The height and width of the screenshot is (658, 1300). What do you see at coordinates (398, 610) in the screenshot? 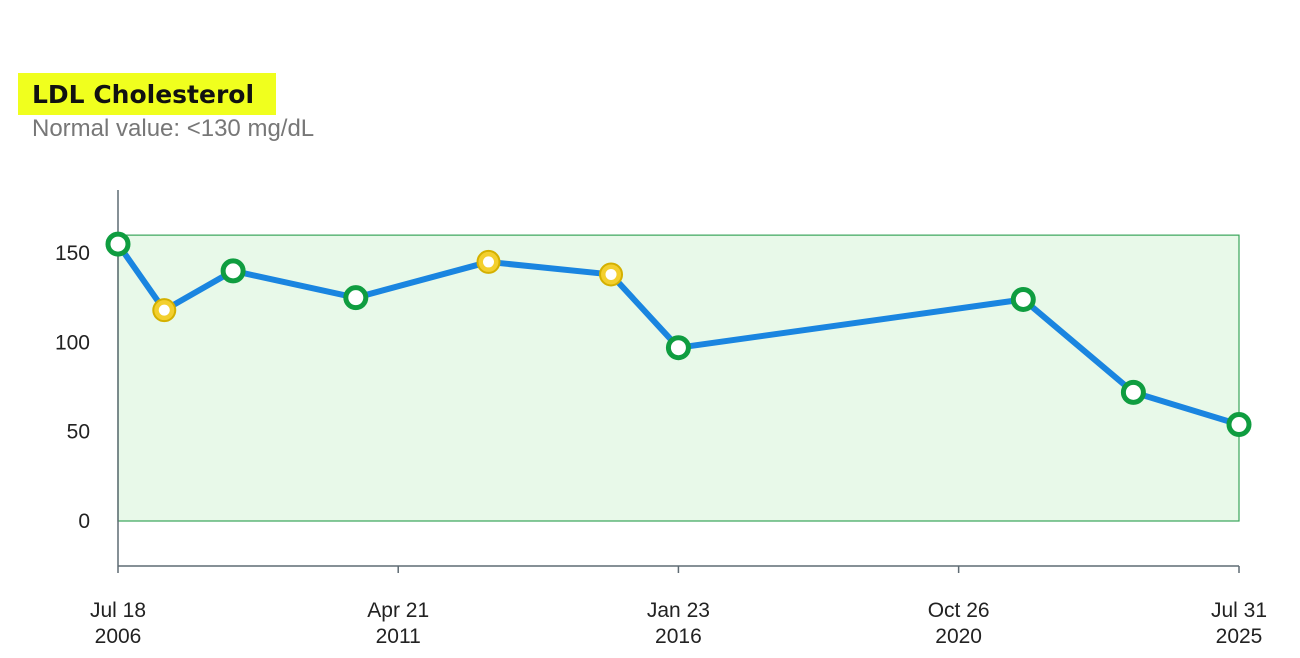
I see `x-tick-label-1-line1: Apr 21` at bounding box center [398, 610].